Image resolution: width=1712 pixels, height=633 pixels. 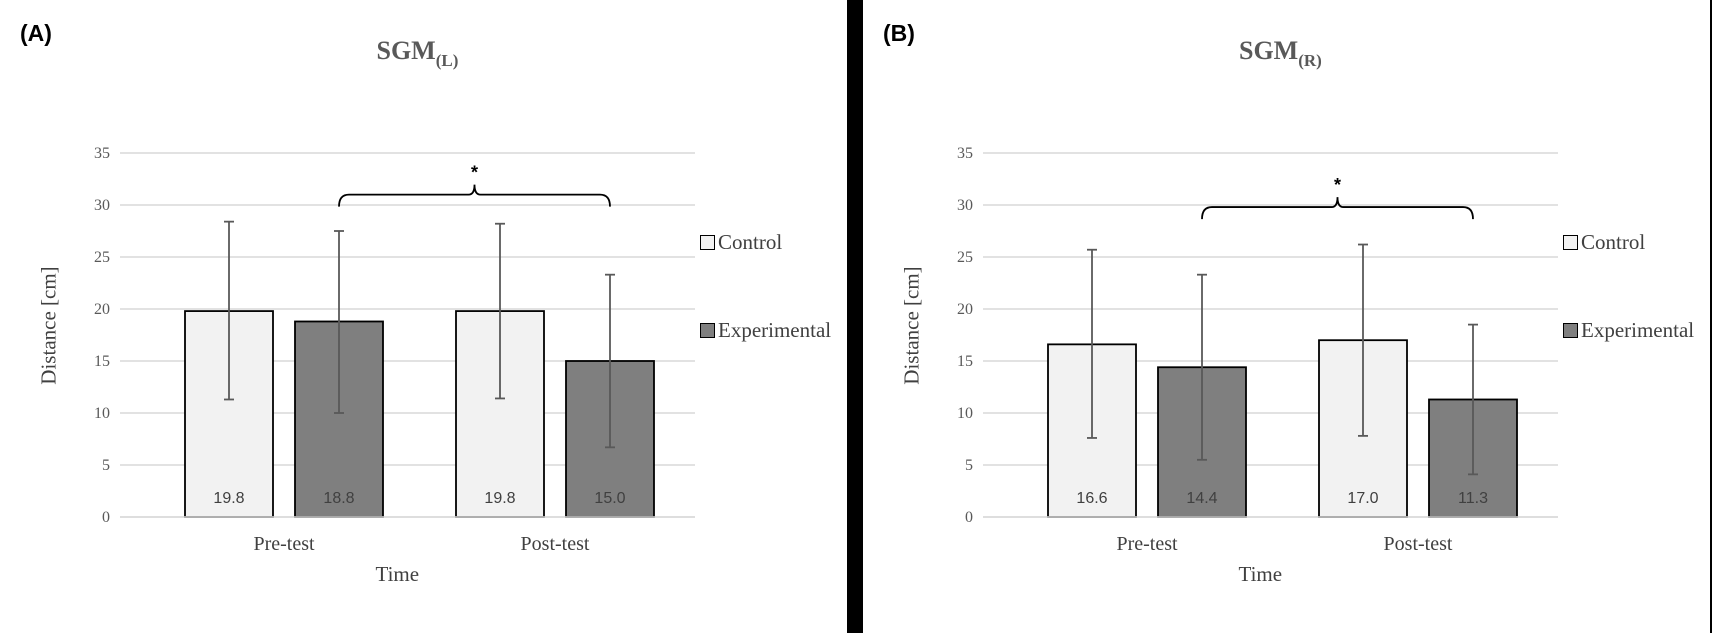 I want to click on chart-title: SGM(L), so click(x=417, y=53).